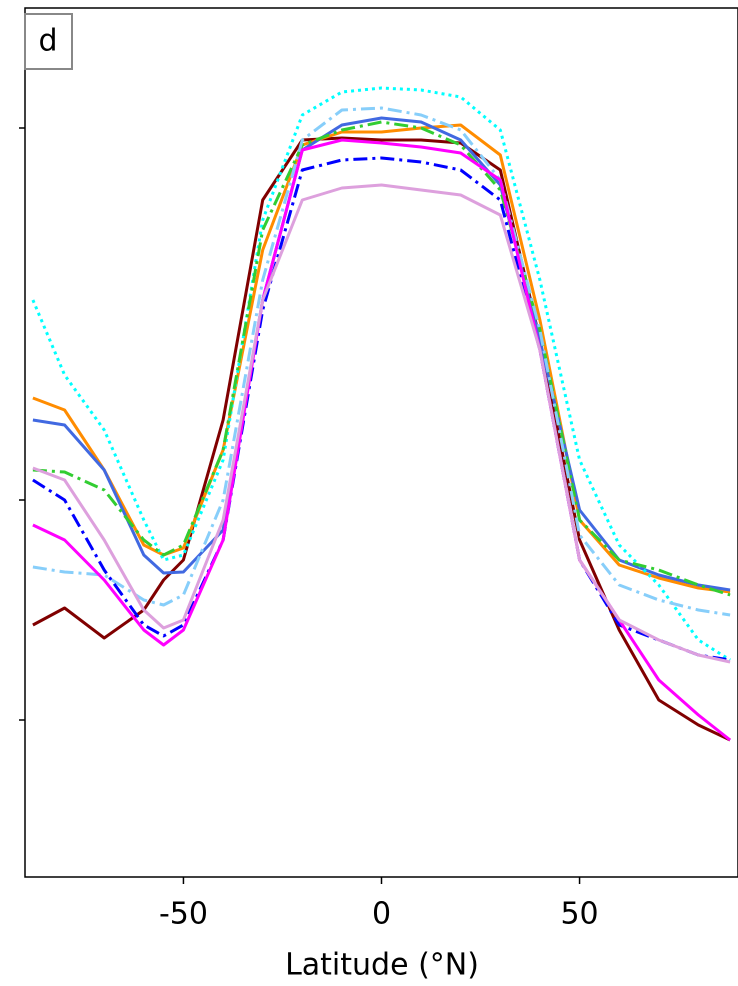 This screenshot has height=986, width=738. I want to click on panel-label: d, so click(47, 41).